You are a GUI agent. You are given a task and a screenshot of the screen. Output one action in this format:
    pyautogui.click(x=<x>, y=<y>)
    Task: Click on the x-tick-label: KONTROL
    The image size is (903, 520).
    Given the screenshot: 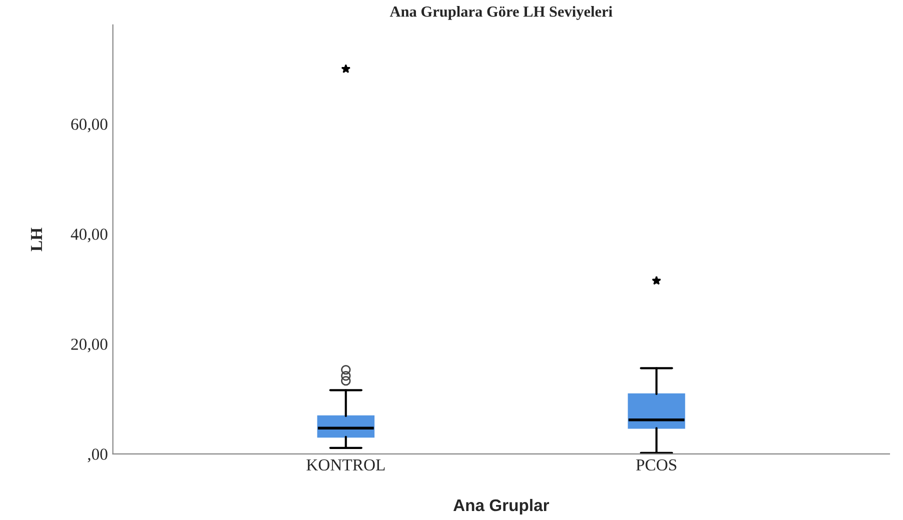 What is the action you would take?
    pyautogui.click(x=345, y=465)
    